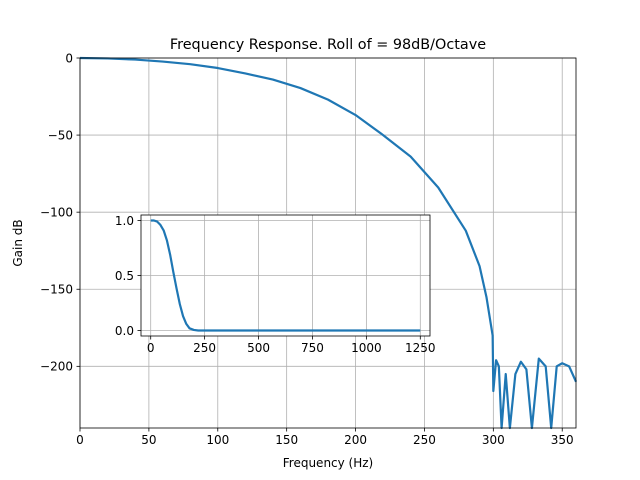 The height and width of the screenshot is (480, 640). What do you see at coordinates (80, 440) in the screenshot?
I see `main-x-tick-label: 0` at bounding box center [80, 440].